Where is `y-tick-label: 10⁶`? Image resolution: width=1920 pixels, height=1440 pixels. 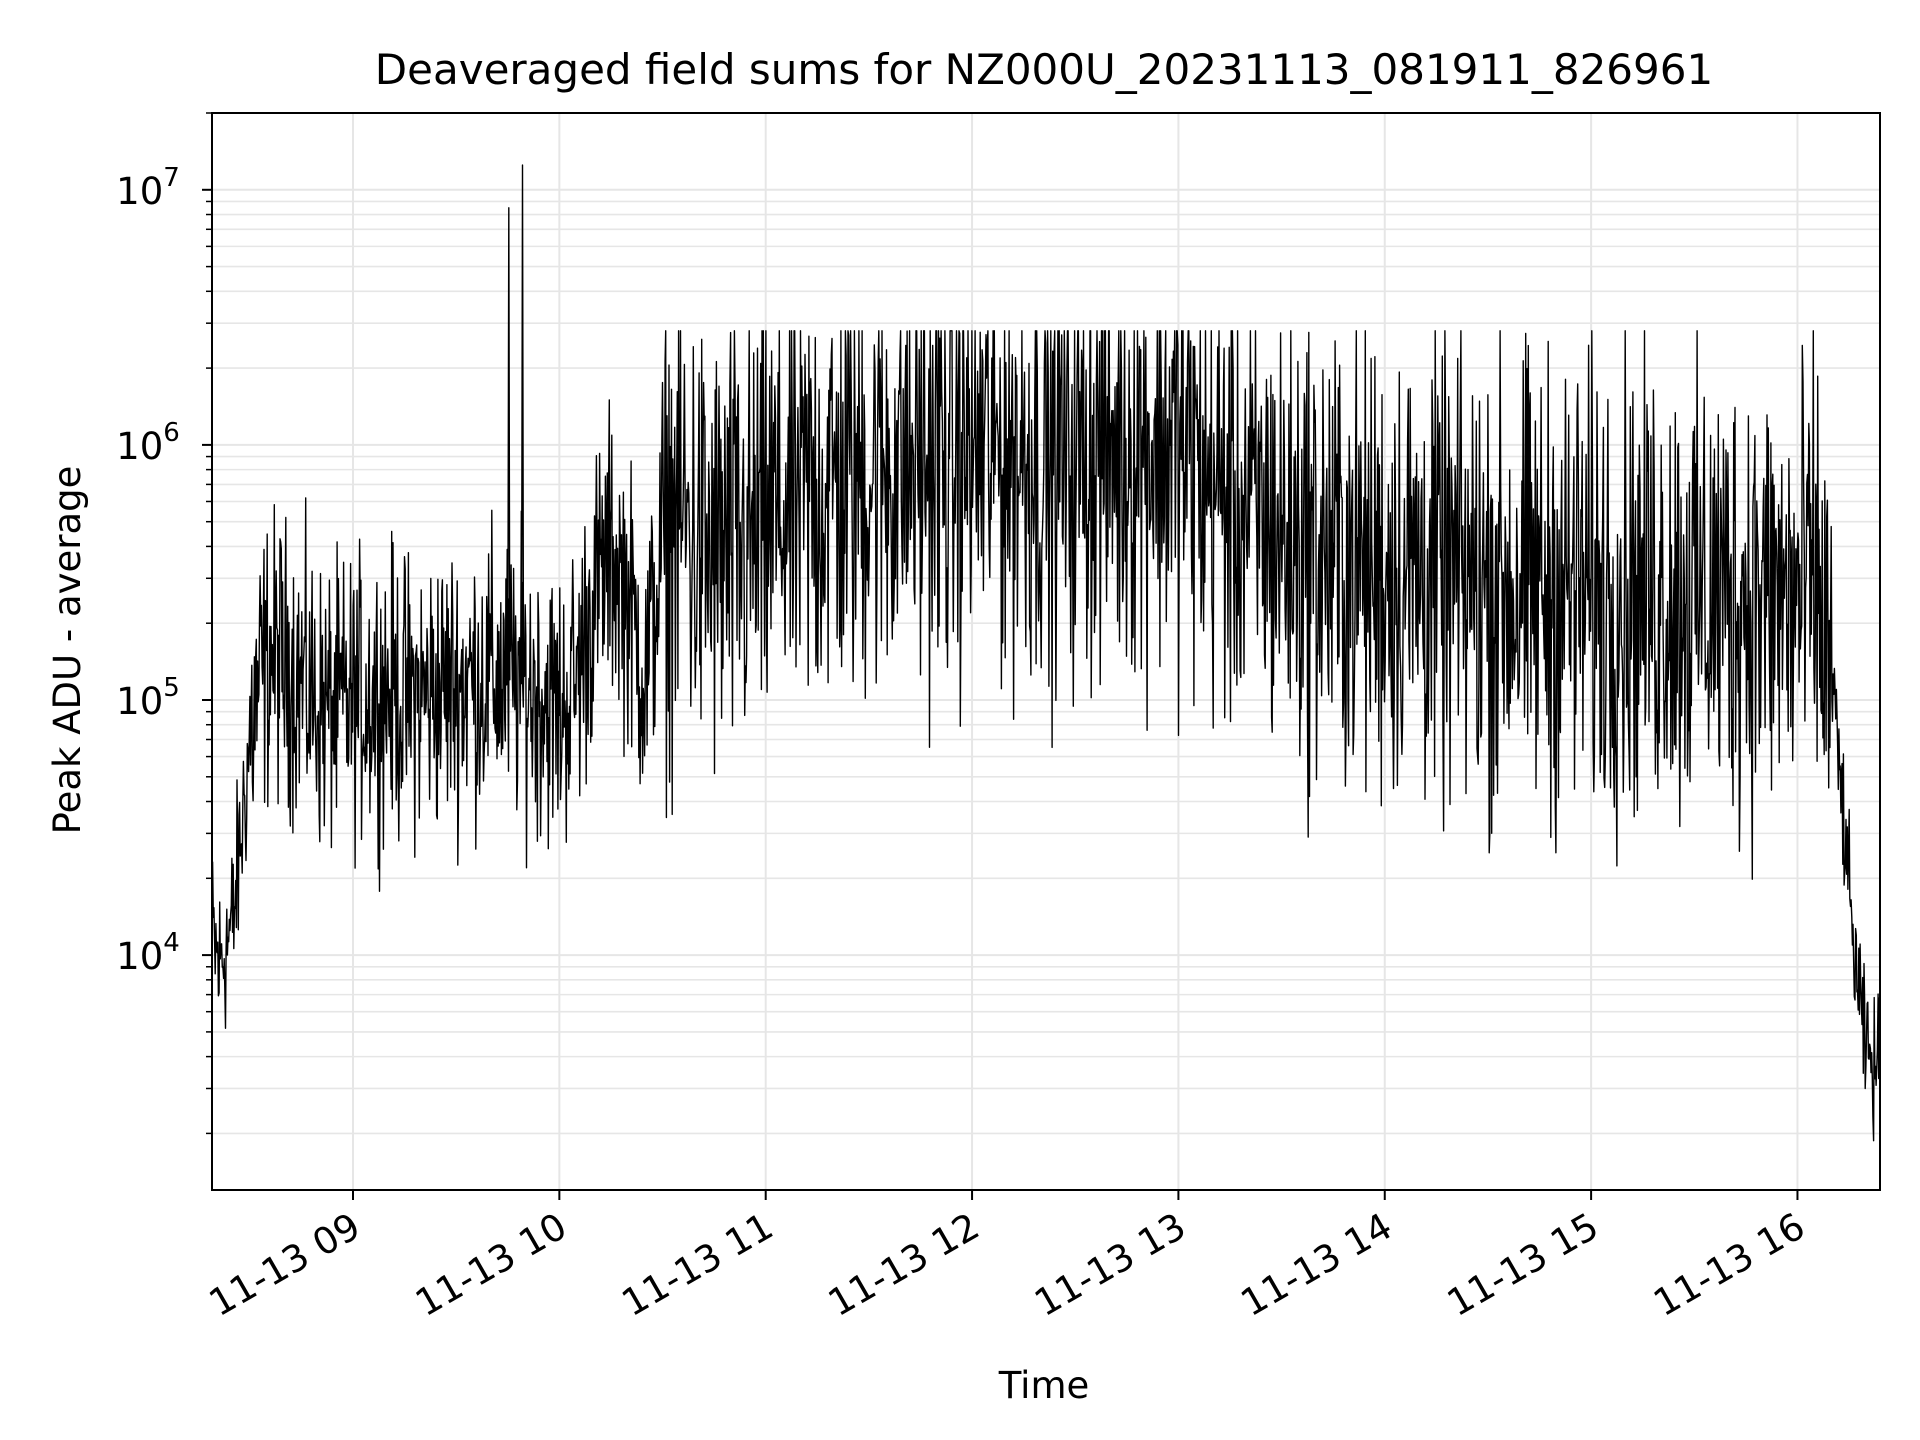 y-tick-label: 10⁶ is located at coordinates (148, 443).